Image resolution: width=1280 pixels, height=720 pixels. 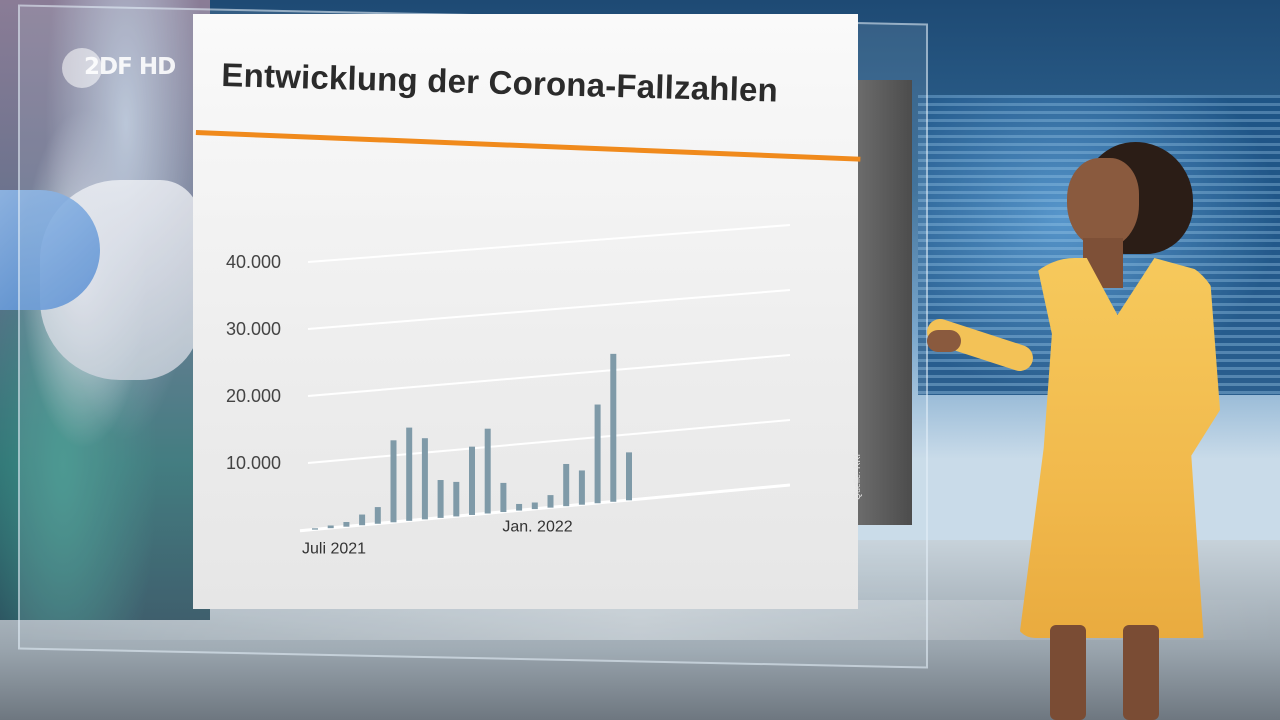 What do you see at coordinates (882, 302) in the screenshot?
I see `display-edge` at bounding box center [882, 302].